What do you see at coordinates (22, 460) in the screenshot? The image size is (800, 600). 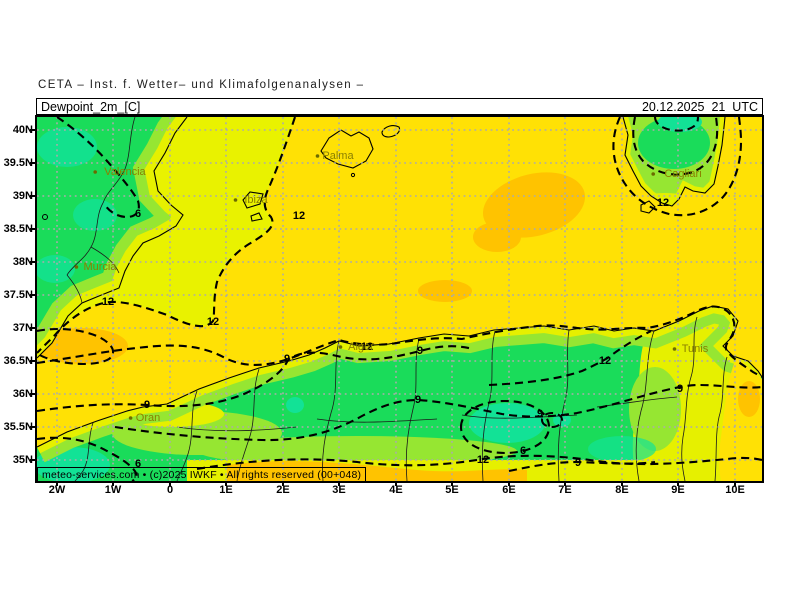 I see `lat-axis-label: 35N` at bounding box center [22, 460].